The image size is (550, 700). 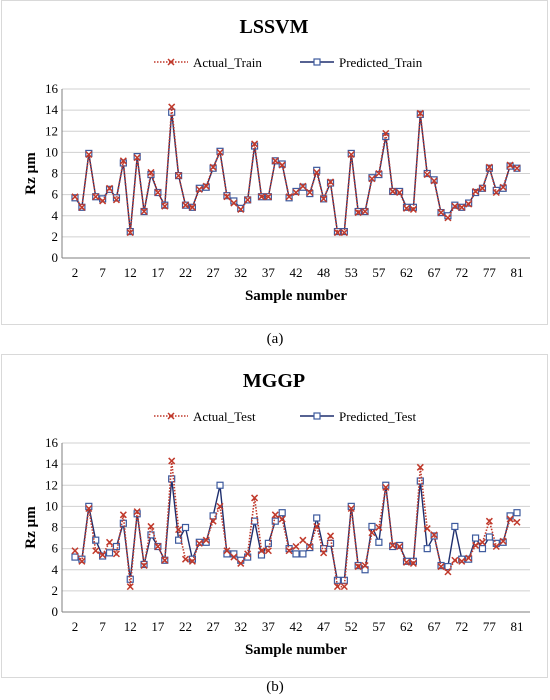 What do you see at coordinates (517, 272) in the screenshot?
I see `x-tick-label: 81` at bounding box center [517, 272].